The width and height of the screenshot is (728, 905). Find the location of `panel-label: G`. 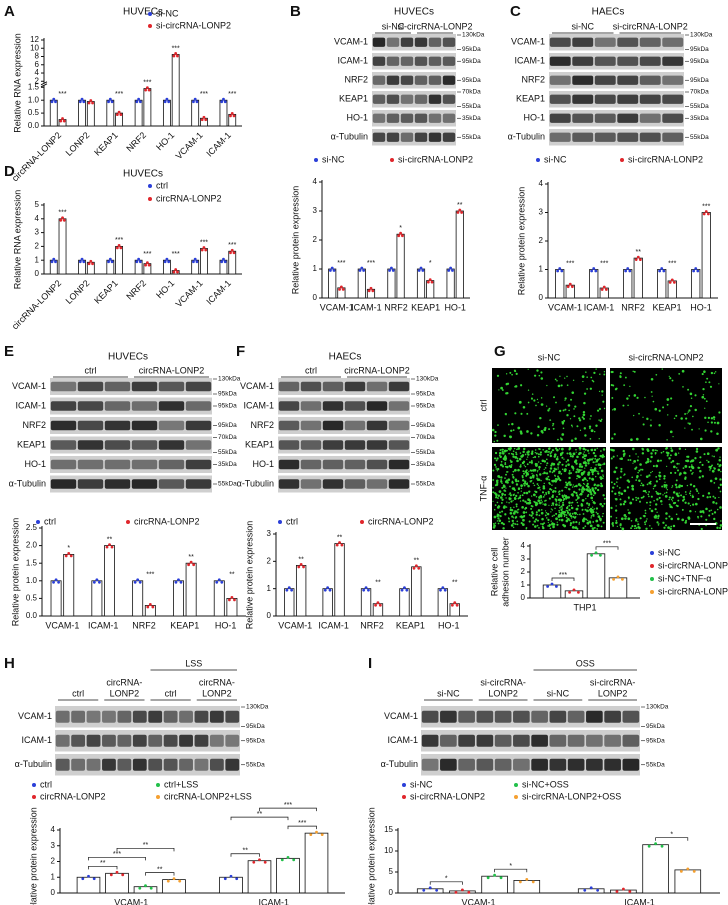

panel-label: G is located at coordinates (500, 351).